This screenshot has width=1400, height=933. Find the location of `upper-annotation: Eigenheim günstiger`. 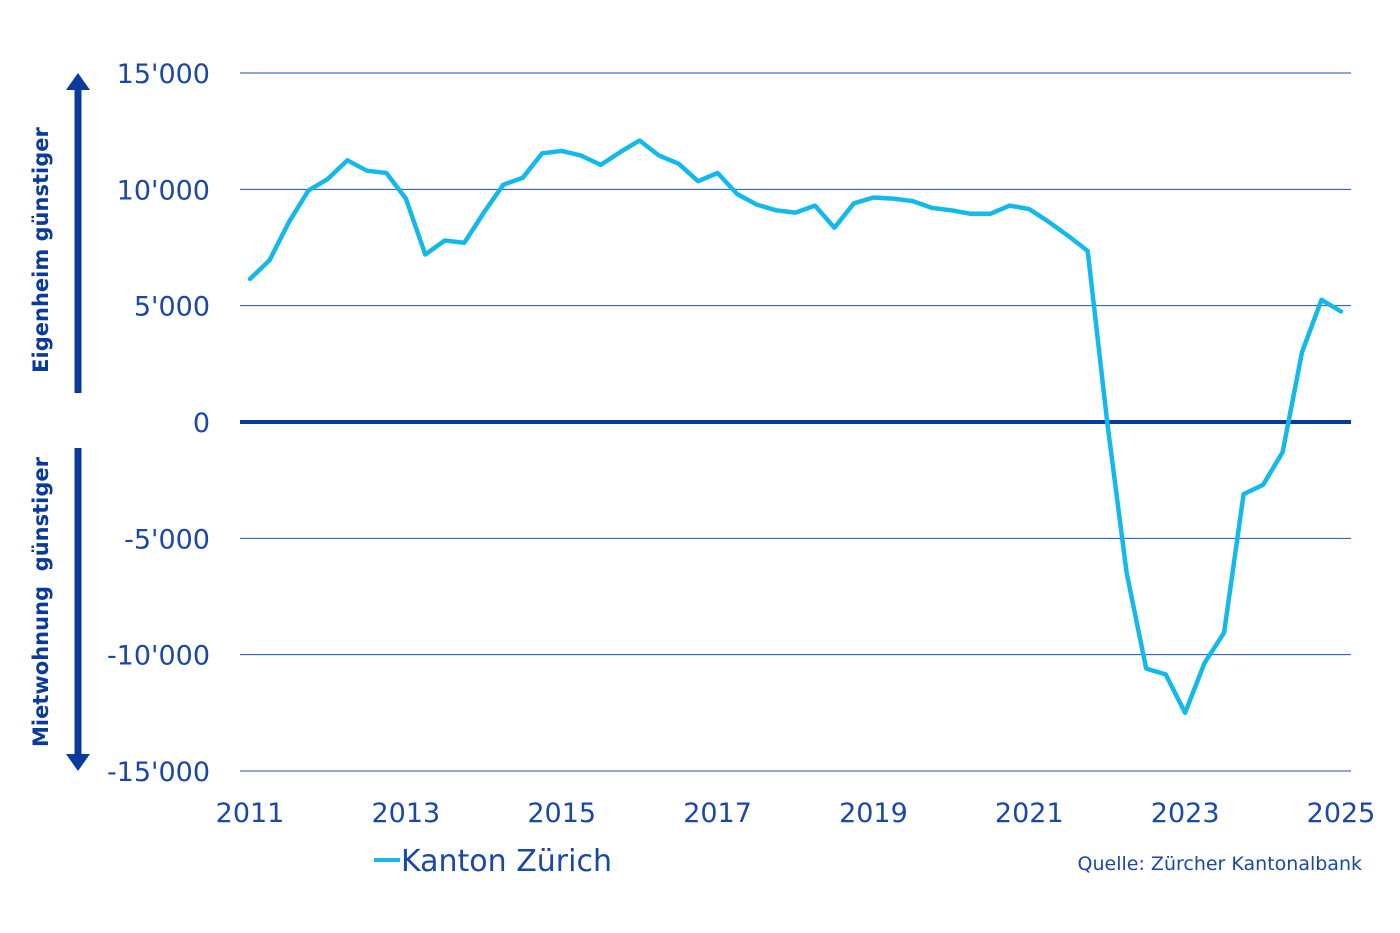

upper-annotation: Eigenheim günstiger is located at coordinates (41, 250).